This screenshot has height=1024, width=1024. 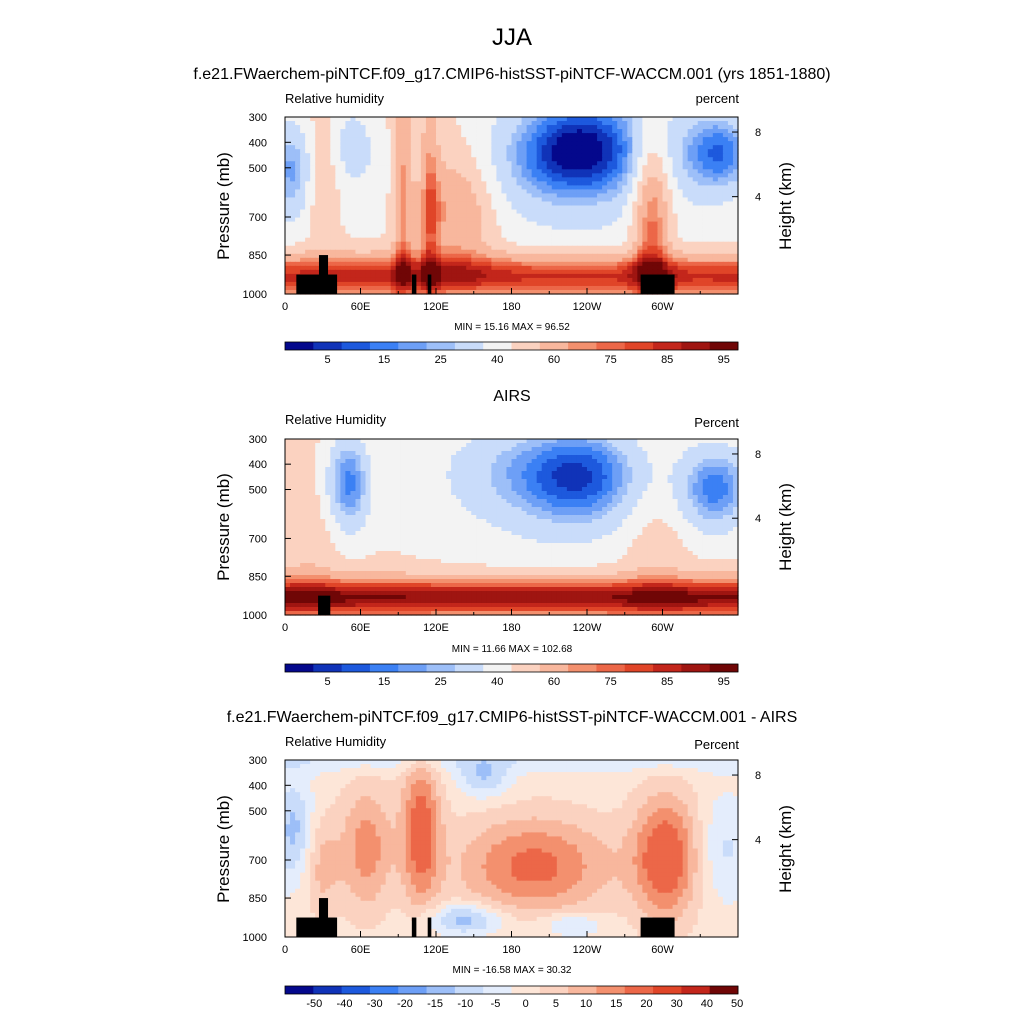 I want to click on colorbar-swatch, so click(x=299, y=346).